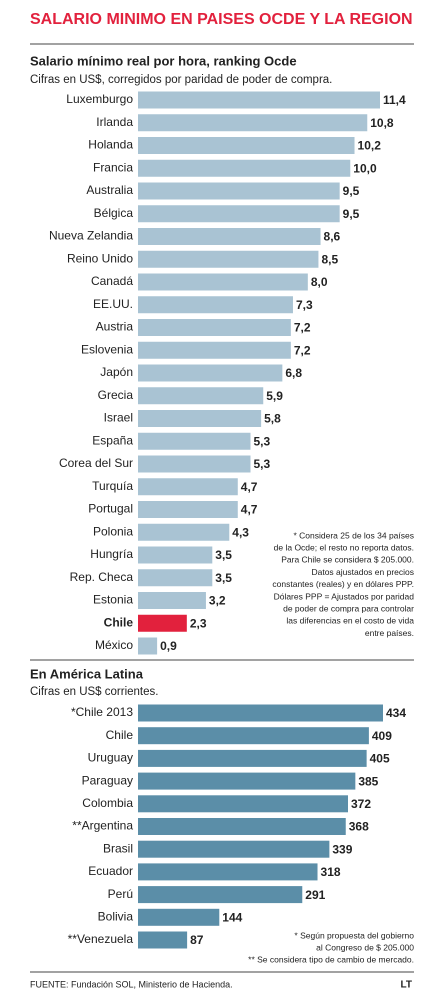  Describe the element at coordinates (368, 781) in the screenshot. I see `value-label: 385` at that location.